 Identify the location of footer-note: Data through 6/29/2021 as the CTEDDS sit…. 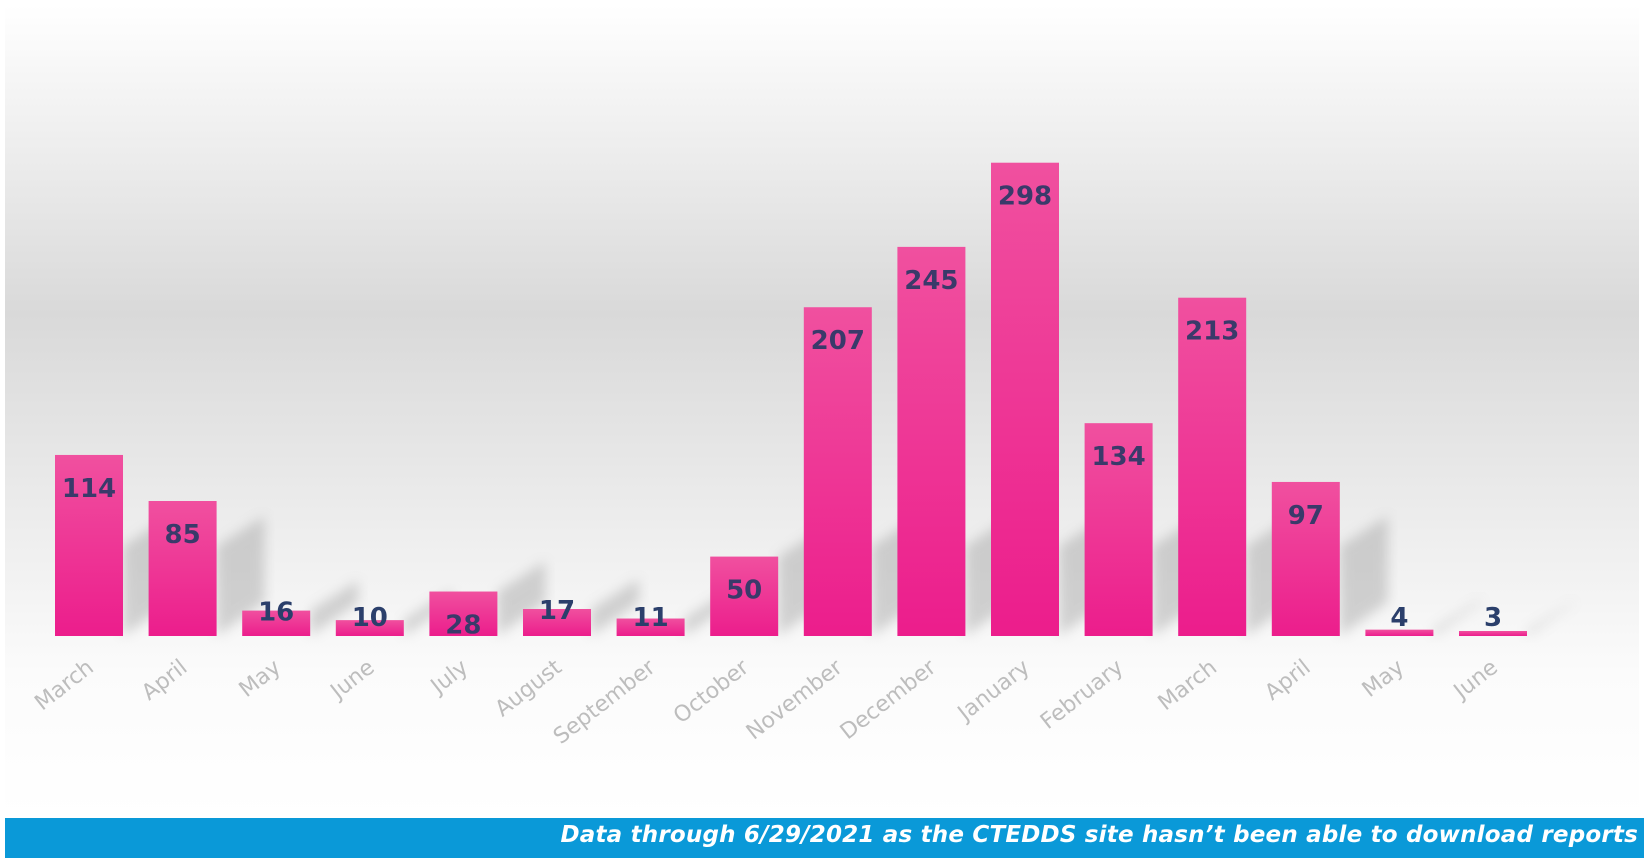
(1099, 835).